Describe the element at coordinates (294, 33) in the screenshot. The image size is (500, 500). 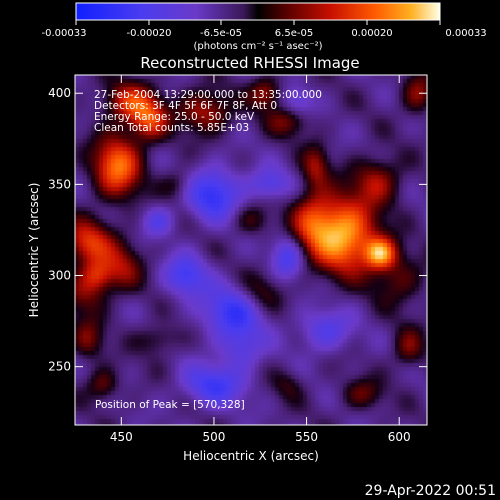
I see `colorbar-tick-label: 6.5e-05` at that location.